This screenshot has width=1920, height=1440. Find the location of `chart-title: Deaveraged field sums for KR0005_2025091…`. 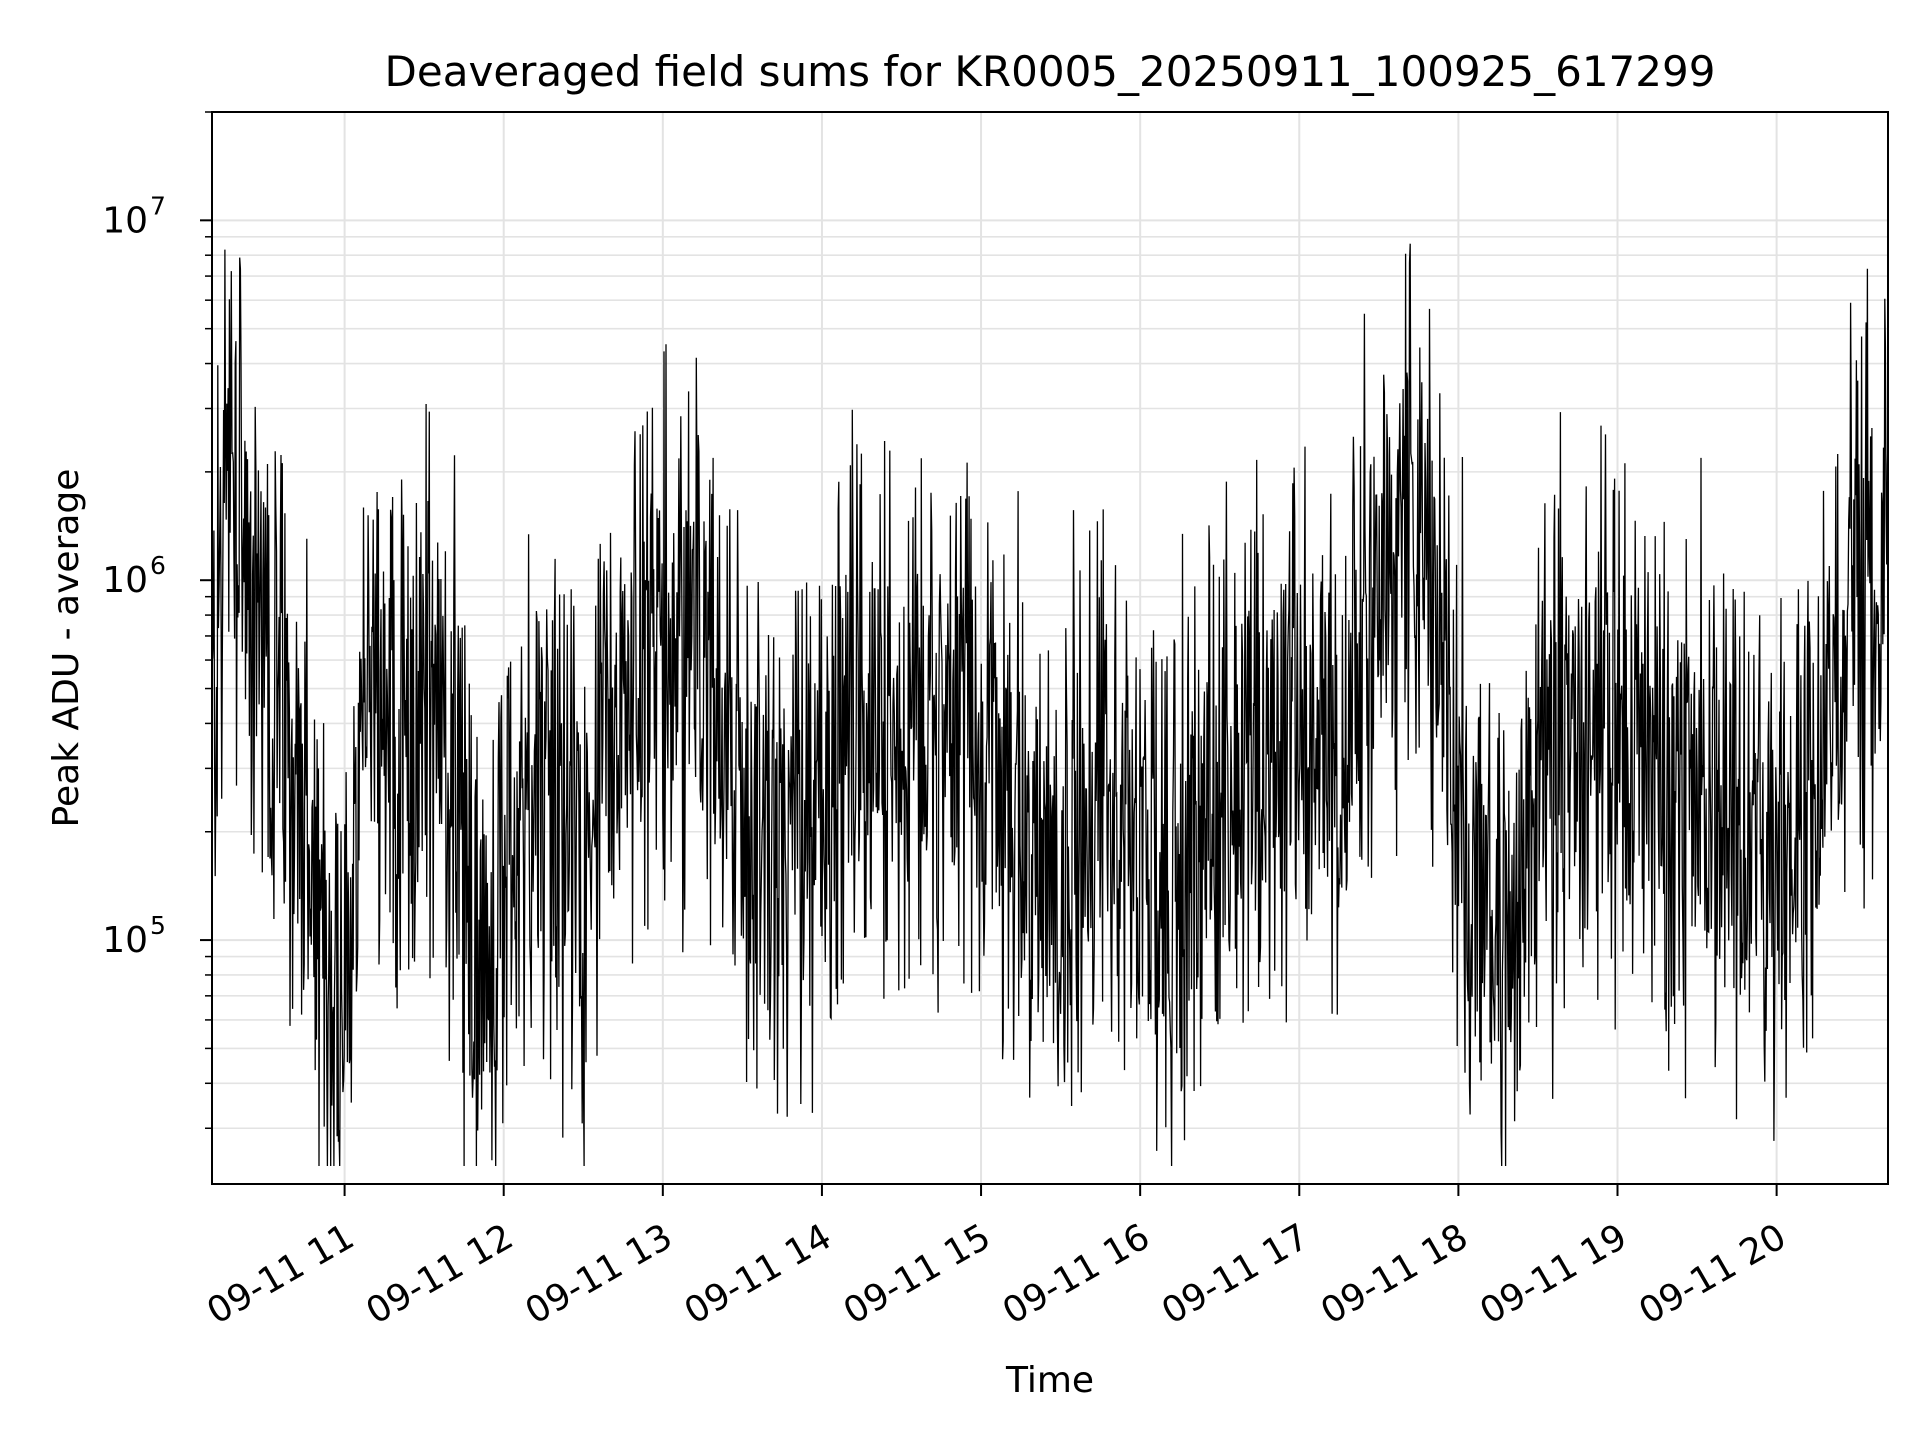

chart-title: Deaveraged field sums for KR0005_2025091… is located at coordinates (1050, 71).